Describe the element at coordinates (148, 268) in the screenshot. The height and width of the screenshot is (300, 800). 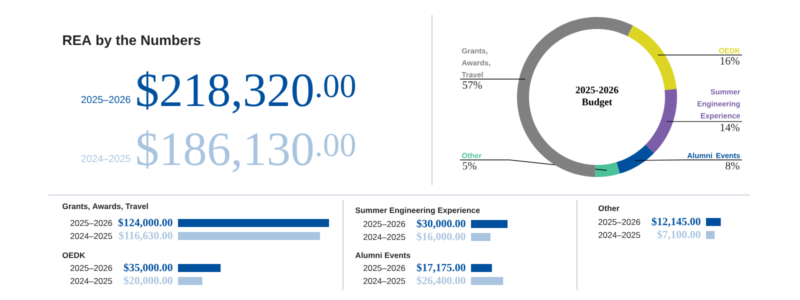
I see `data-label: $35,000.00` at that location.